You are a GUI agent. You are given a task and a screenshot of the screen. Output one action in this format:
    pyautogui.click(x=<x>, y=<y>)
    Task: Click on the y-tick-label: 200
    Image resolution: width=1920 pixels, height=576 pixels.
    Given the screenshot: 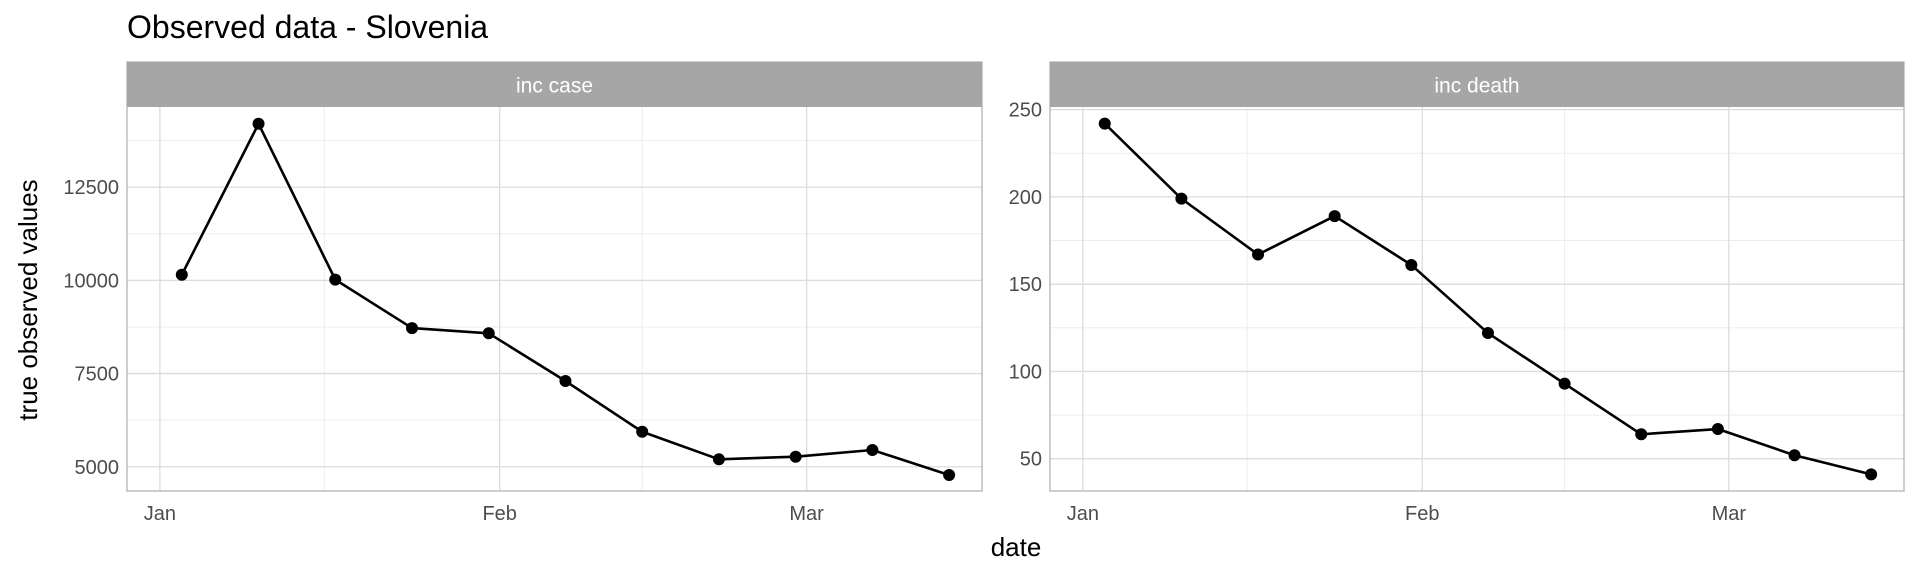 What is the action you would take?
    pyautogui.click(x=1025, y=198)
    